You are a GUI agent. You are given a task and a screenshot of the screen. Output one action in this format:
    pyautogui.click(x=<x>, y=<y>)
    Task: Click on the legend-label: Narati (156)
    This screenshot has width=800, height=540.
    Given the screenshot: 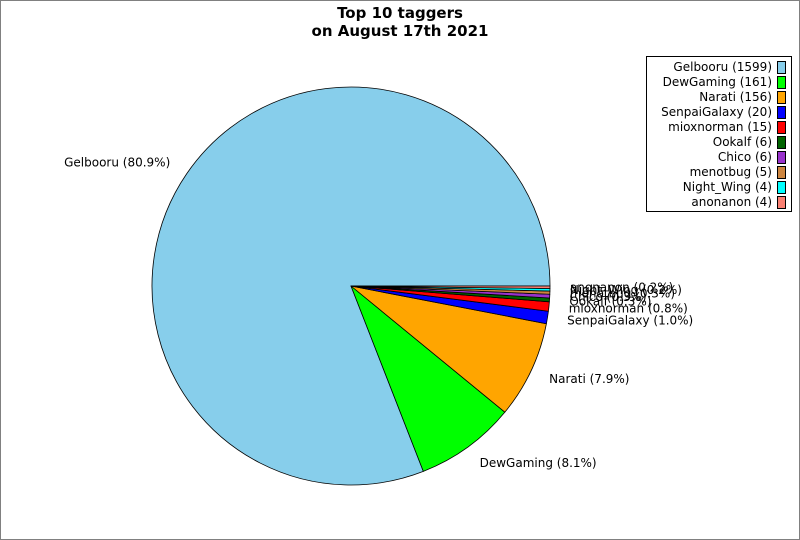 What is the action you would take?
    pyautogui.click(x=735, y=97)
    